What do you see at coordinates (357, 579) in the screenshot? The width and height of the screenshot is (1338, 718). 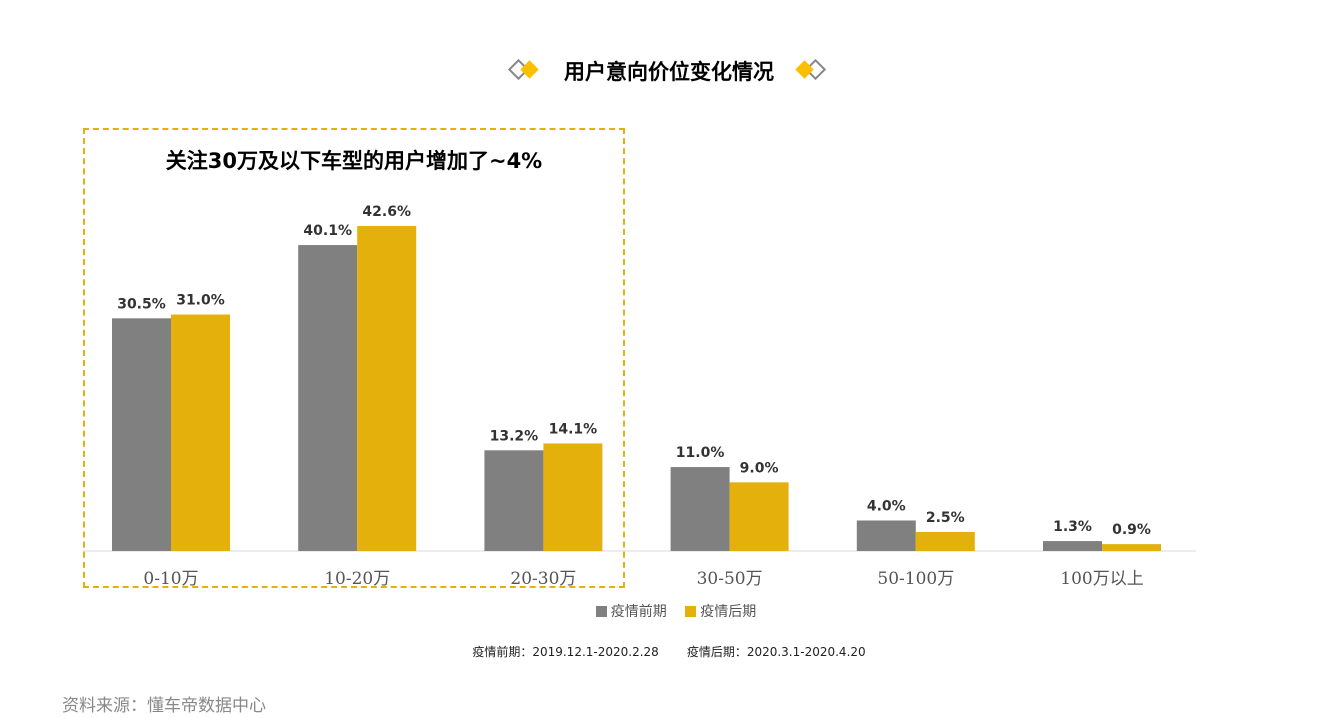 I see `x-tick-label: 10-20万` at bounding box center [357, 579].